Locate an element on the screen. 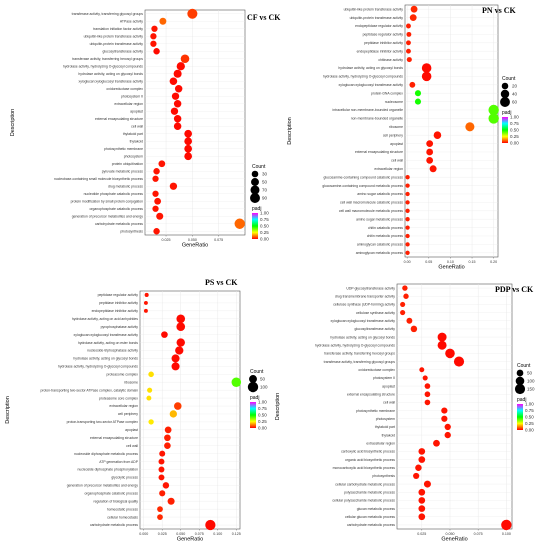 The height and width of the screenshot is (546, 550). category-label: cellular homeostasis is located at coordinates (122, 517).